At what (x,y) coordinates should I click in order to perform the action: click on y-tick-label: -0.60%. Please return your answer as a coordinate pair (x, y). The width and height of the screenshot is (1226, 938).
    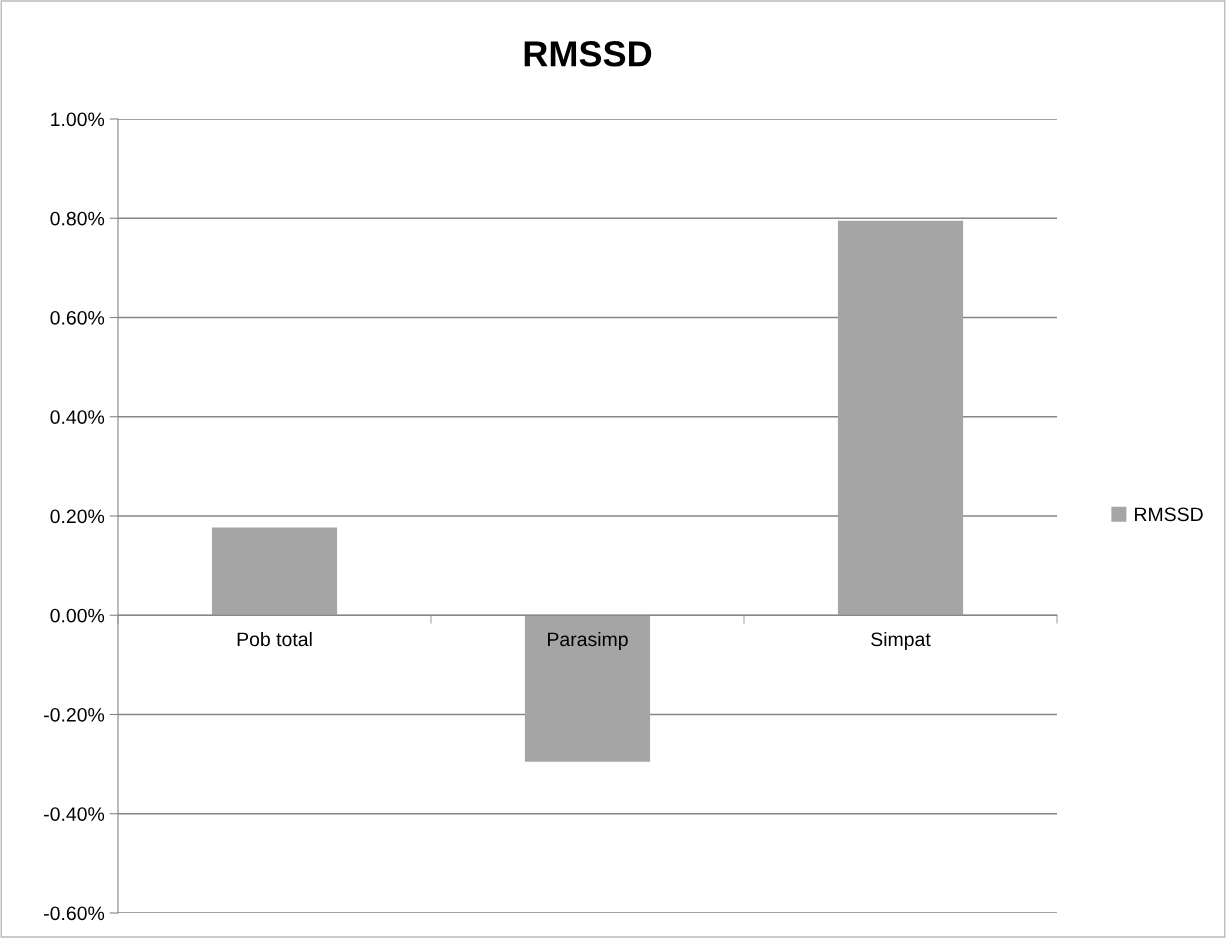
    Looking at the image, I should click on (74, 913).